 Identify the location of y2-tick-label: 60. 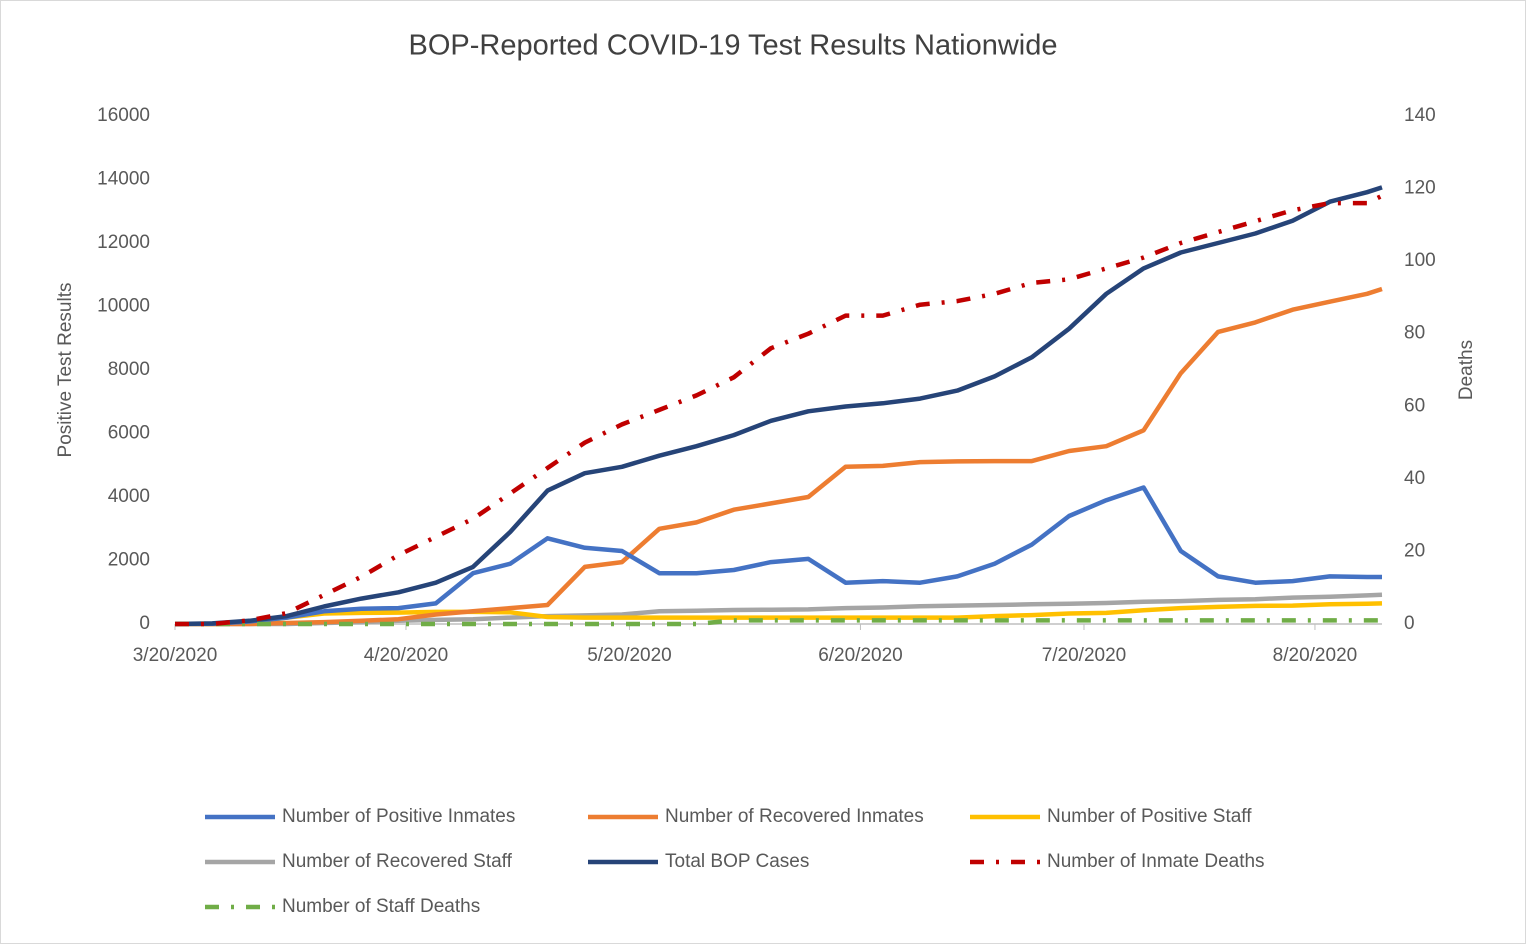
(1414, 405).